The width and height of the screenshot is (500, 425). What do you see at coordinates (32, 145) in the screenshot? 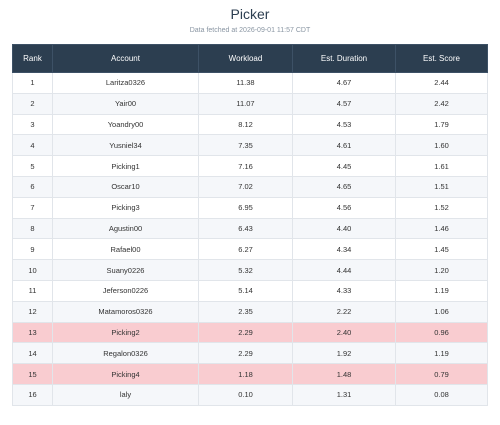
I see `table-cell: 4` at bounding box center [32, 145].